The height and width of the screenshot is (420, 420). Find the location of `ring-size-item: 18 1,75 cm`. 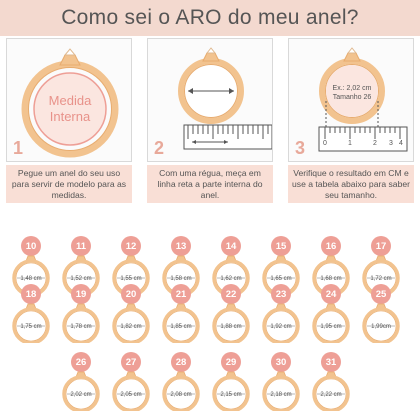

ring-size-item: 18 1,75 cm is located at coordinates (31, 314).